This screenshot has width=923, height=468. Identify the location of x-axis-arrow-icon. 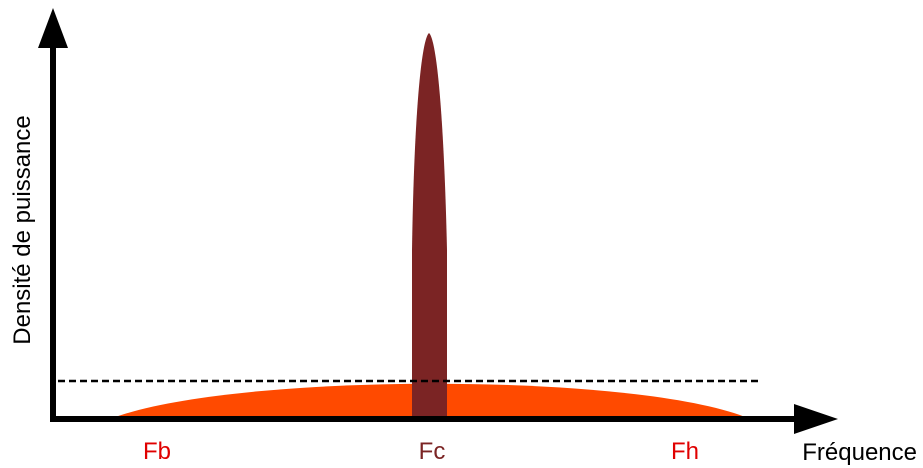
(816, 419).